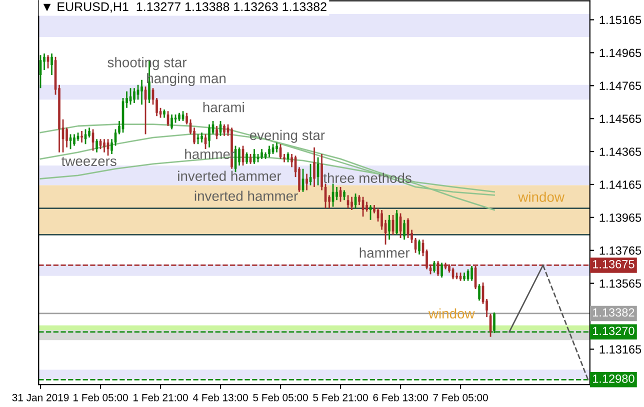 The height and width of the screenshot is (407, 644). What do you see at coordinates (621, 53) in the screenshot?
I see `y-tick-label: 1.14965` at bounding box center [621, 53].